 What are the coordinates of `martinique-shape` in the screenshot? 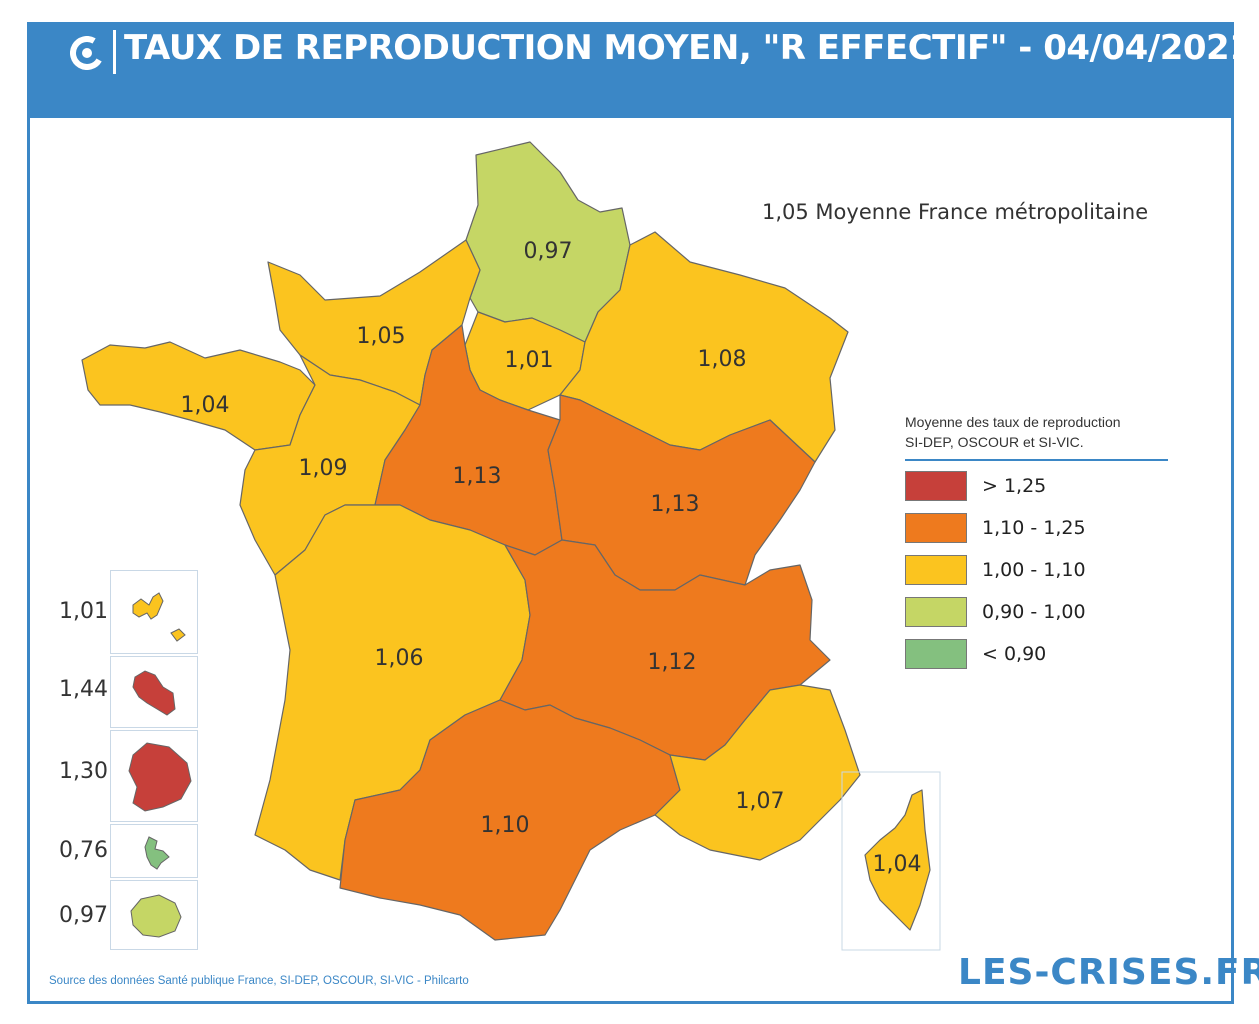 It's located at (154, 693).